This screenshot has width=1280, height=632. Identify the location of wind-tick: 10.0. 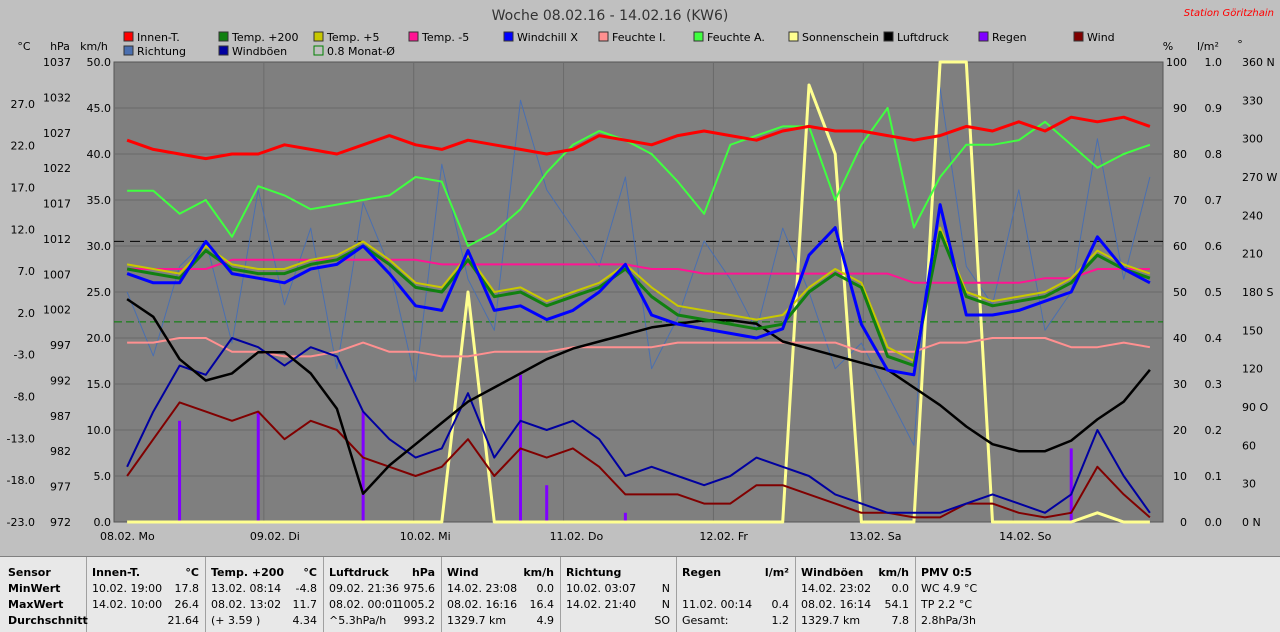
(99, 430).